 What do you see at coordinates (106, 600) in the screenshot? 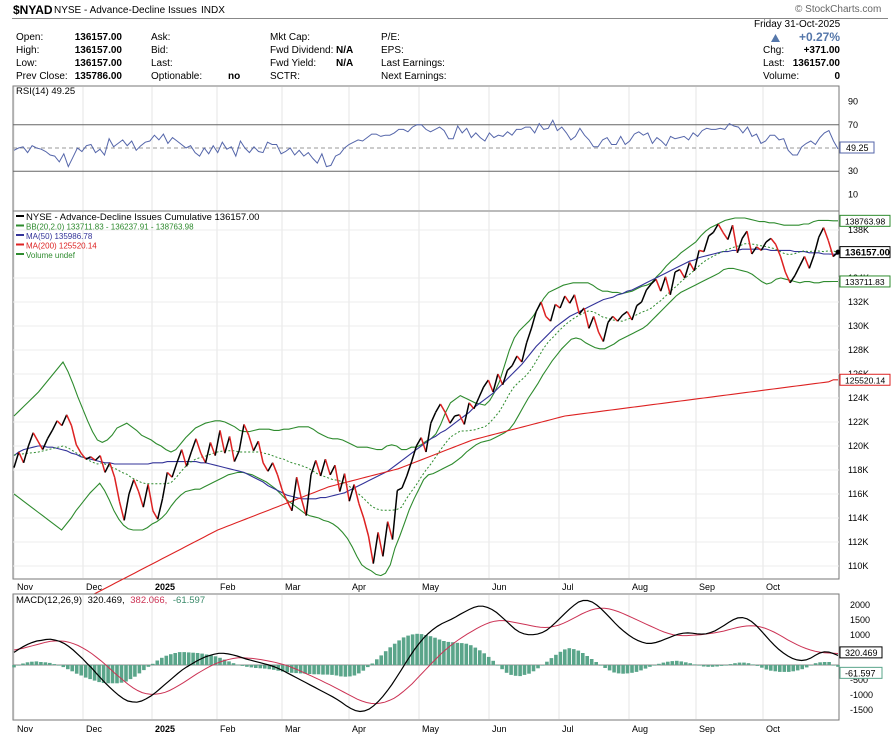
I see `macd-title-value: 320.469,` at bounding box center [106, 600].